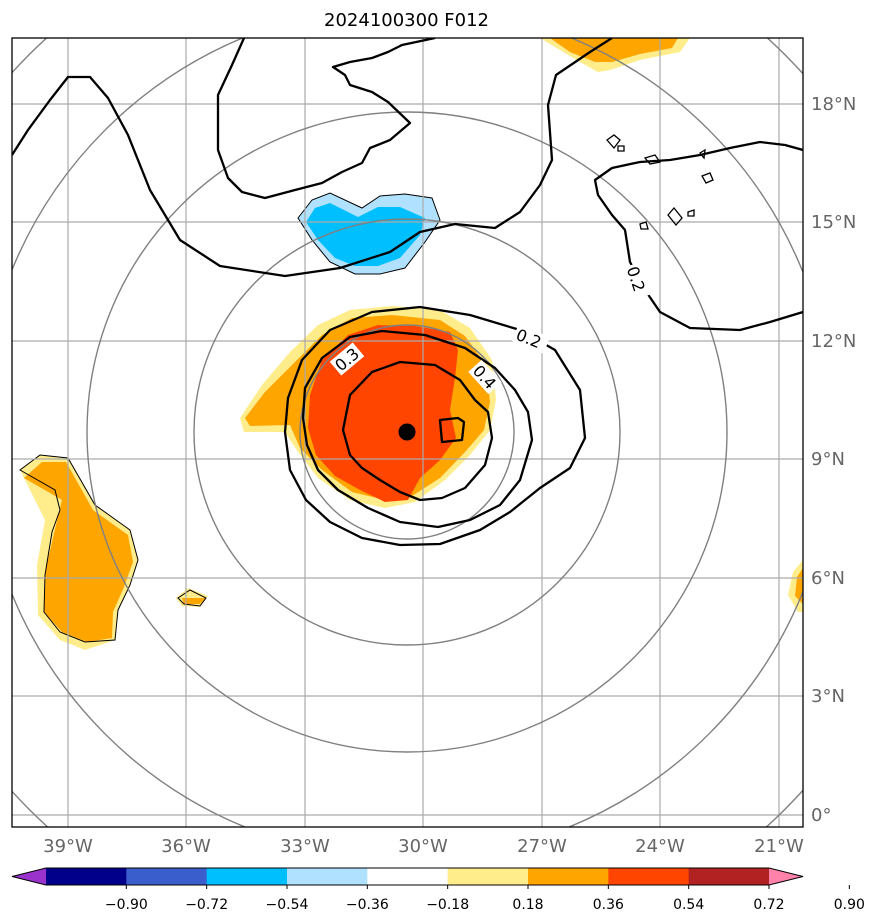 The height and width of the screenshot is (924, 873). What do you see at coordinates (527, 905) in the screenshot?
I see `colorbar-tick-label: 0.18` at bounding box center [527, 905].